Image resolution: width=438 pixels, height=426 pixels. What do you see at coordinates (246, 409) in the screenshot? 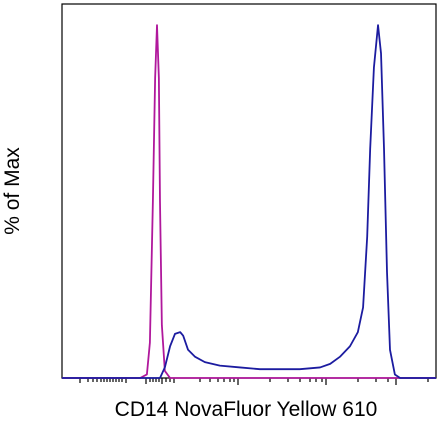
I see `x-axis-label: CD14 NovaFluor Yellow 610` at bounding box center [246, 409].